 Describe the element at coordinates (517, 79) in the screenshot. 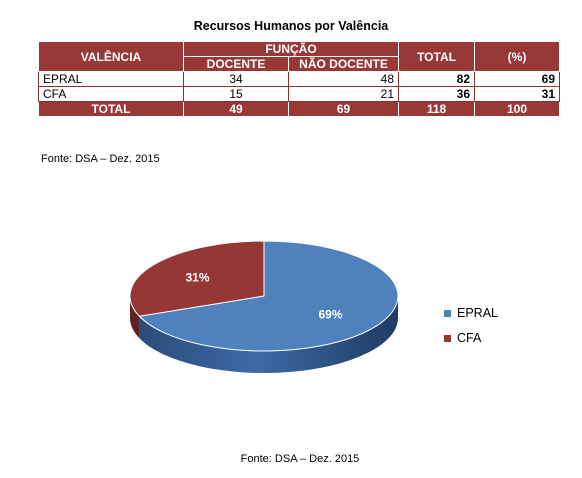

I see `cell-pct: 69` at that location.